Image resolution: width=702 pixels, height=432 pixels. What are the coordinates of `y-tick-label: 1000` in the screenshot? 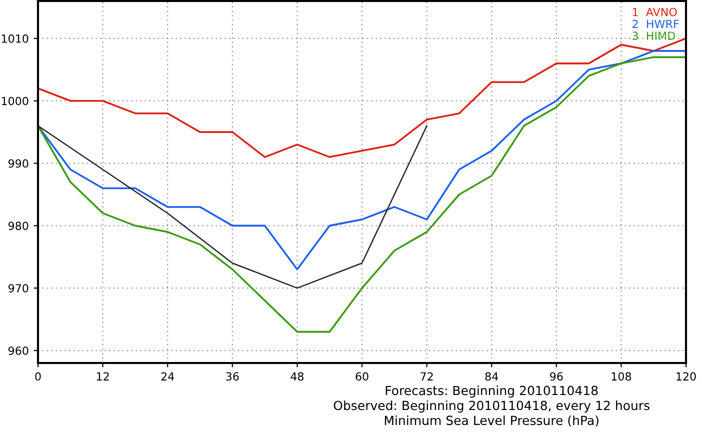 It's located at (15, 101).